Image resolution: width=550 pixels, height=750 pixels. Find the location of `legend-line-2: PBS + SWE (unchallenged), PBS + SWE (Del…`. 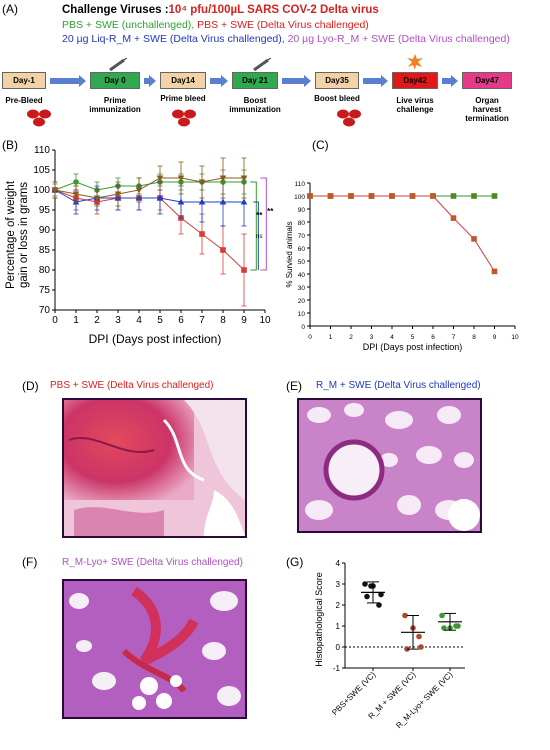

legend-line-2: PBS + SWE (unchallenged), PBS + SWE (Del… is located at coordinates (215, 25).